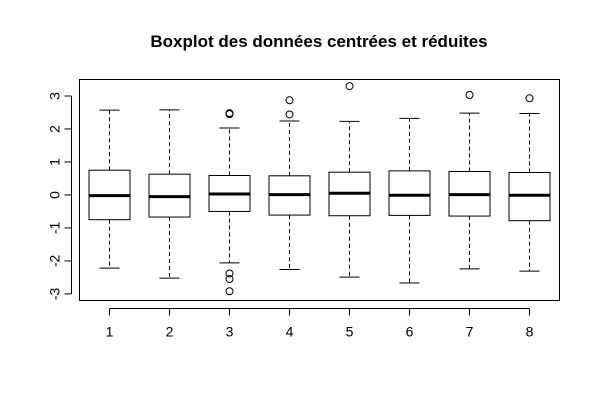 The width and height of the screenshot is (600, 400). What do you see at coordinates (470, 332) in the screenshot?
I see `x-tick-label: 7` at bounding box center [470, 332].